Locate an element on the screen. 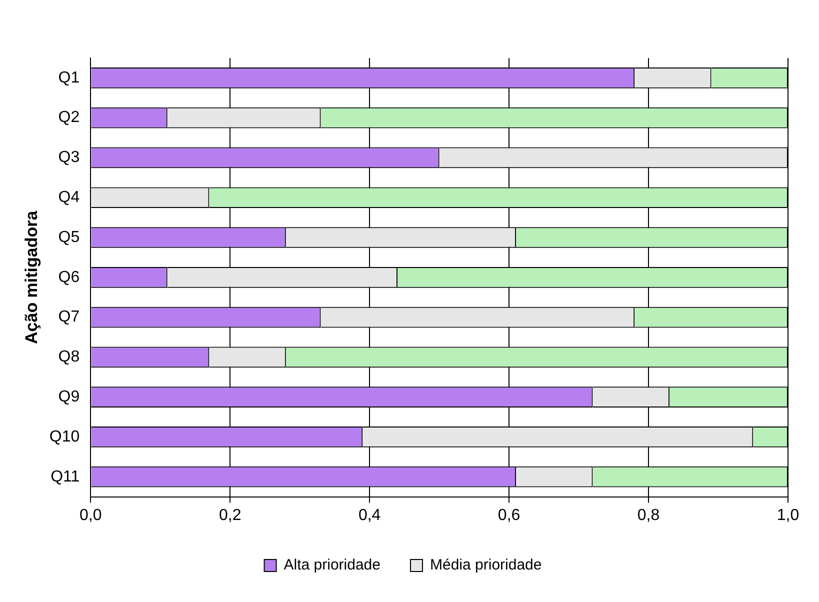 Image resolution: width=819 pixels, height=602 pixels. x-tick-label: 0,8 is located at coordinates (648, 515).